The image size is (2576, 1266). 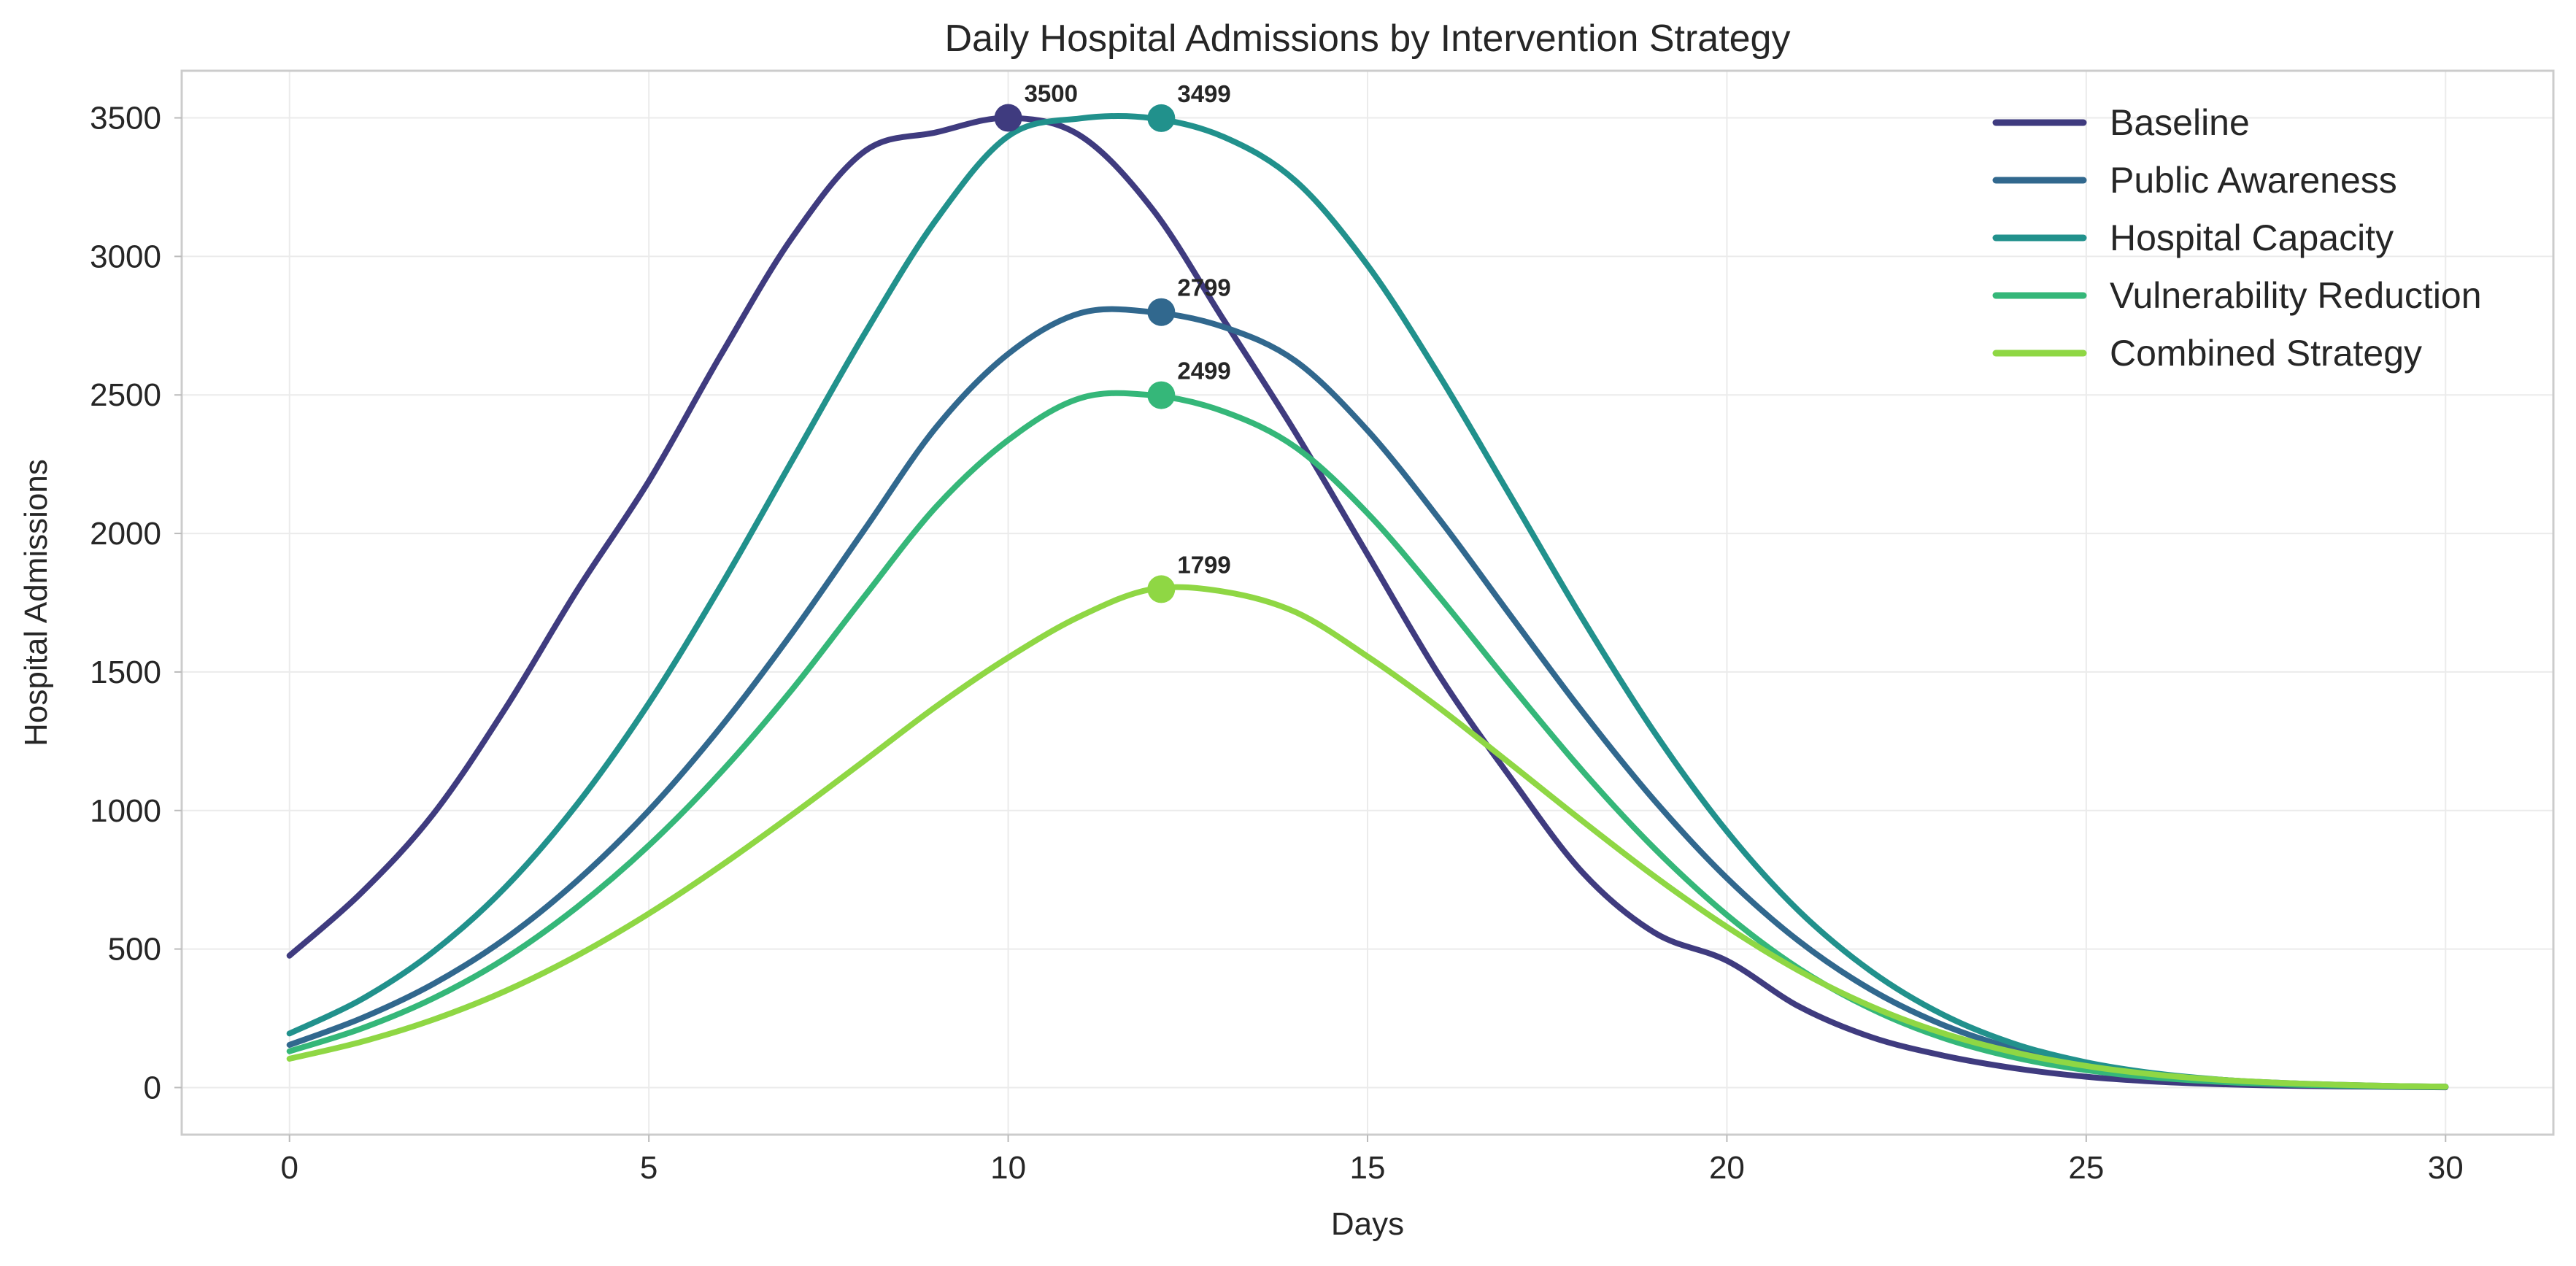 I want to click on y-tick-label: 2500, so click(x=126, y=395).